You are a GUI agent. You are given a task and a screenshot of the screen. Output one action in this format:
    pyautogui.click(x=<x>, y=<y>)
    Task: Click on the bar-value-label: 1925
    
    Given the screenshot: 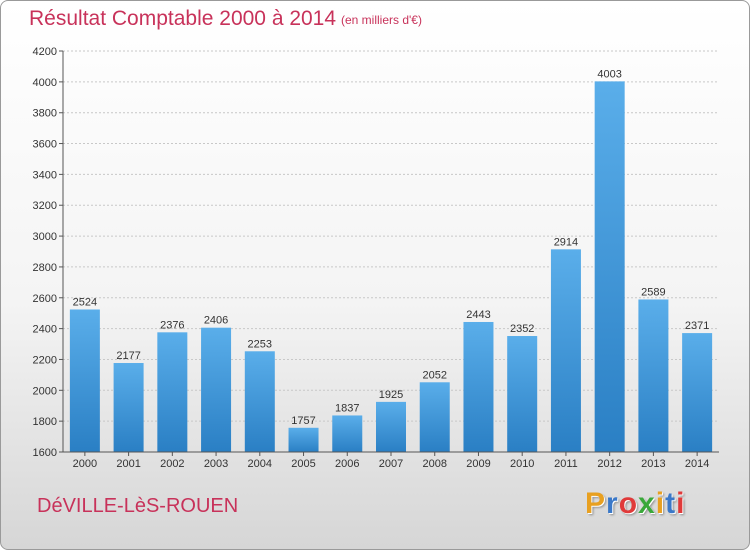 What is the action you would take?
    pyautogui.click(x=391, y=395)
    